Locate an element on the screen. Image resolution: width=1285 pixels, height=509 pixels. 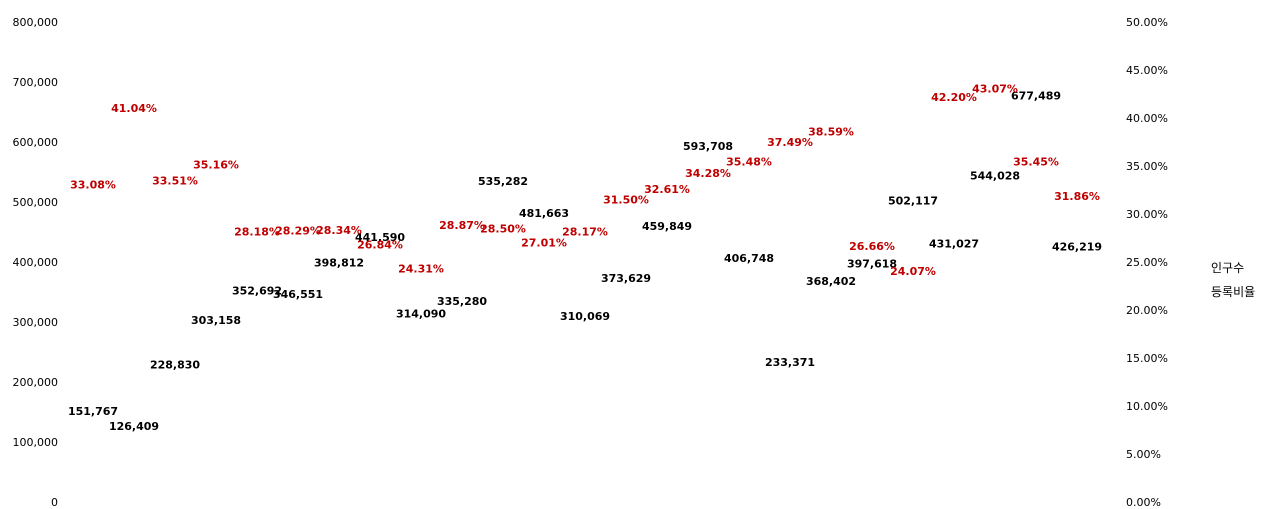
ratio-data-label: 28.34% is located at coordinates (339, 230).